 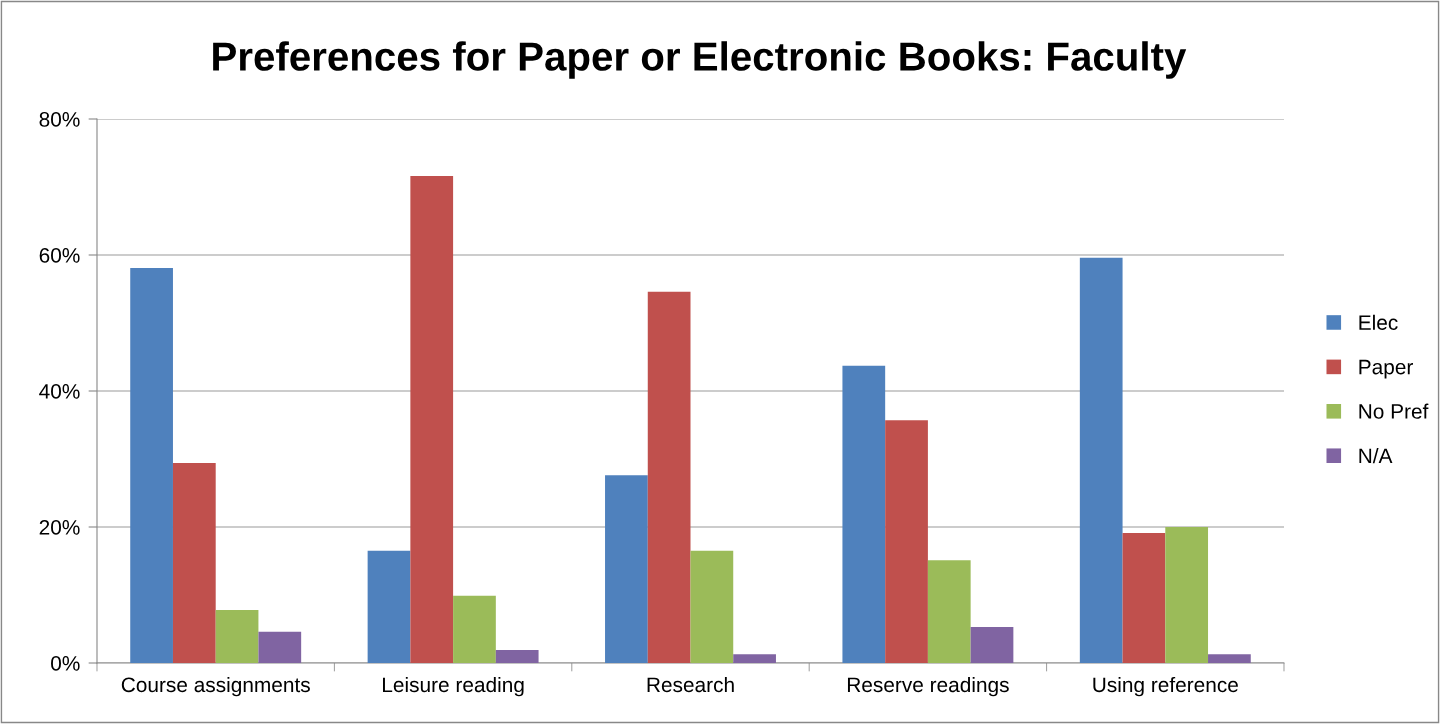 I want to click on legend-label: Paper, so click(x=1386, y=369).